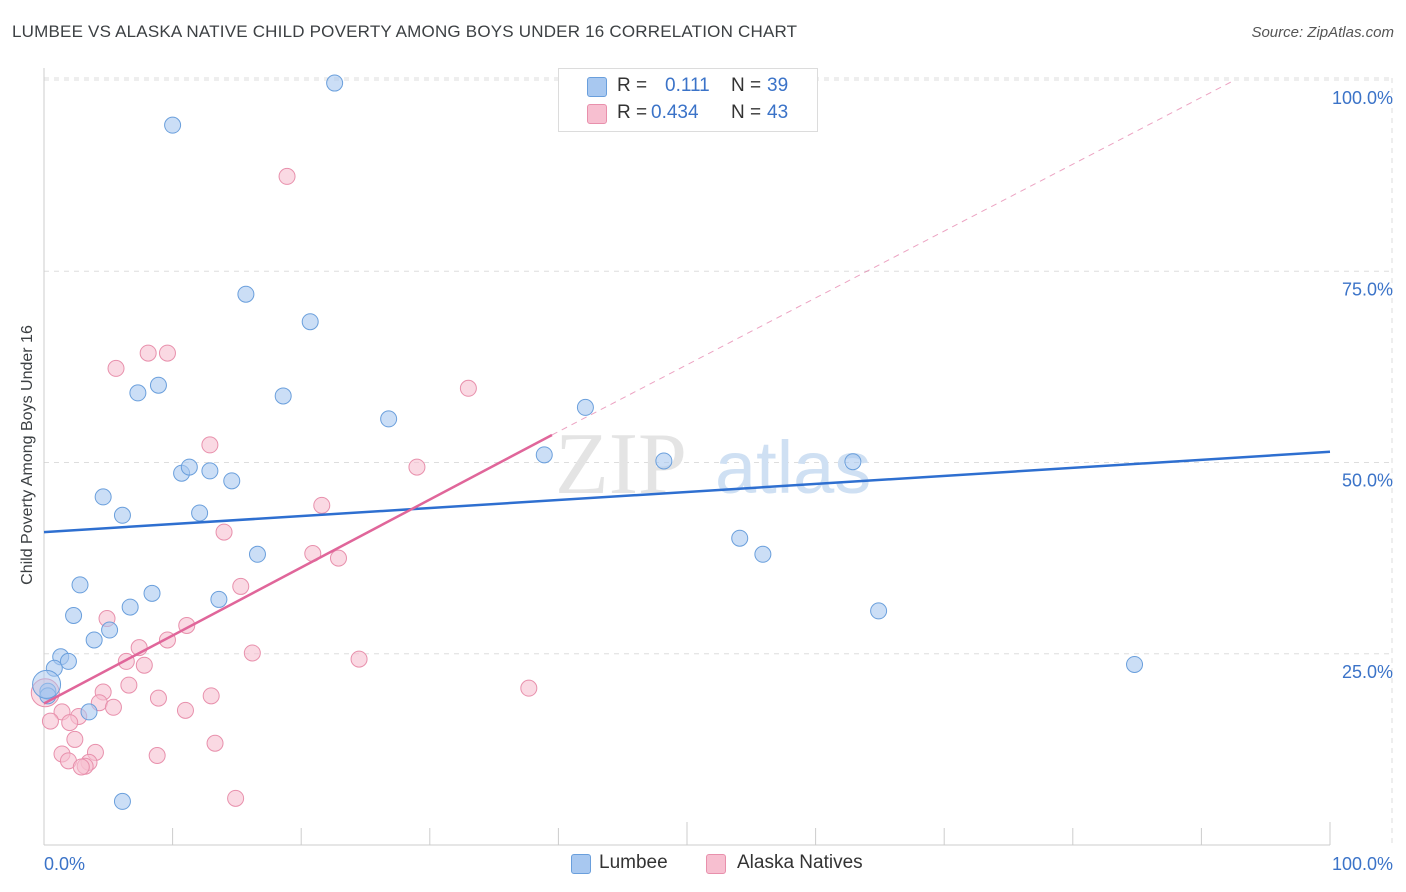 Image resolution: width=1406 pixels, height=892 pixels. What do you see at coordinates (298, 569) in the screenshot?
I see `alaska-trend-line` at bounding box center [298, 569].